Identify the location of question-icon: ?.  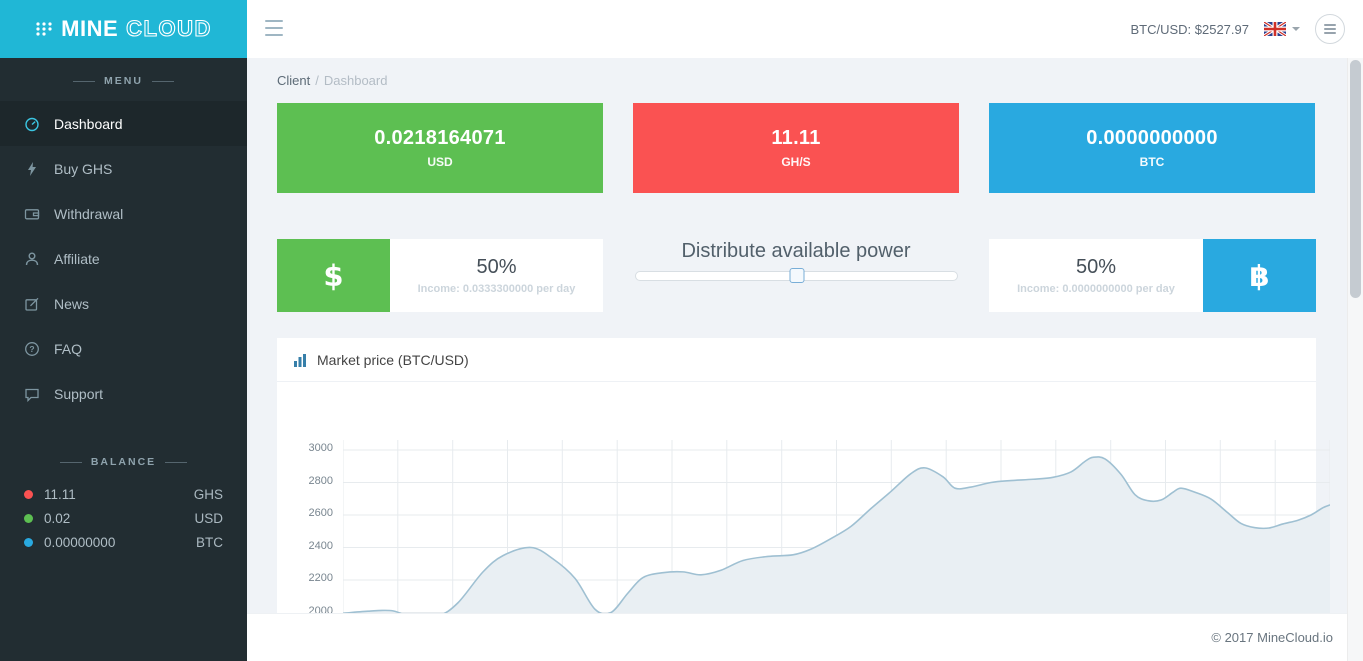
(32, 348).